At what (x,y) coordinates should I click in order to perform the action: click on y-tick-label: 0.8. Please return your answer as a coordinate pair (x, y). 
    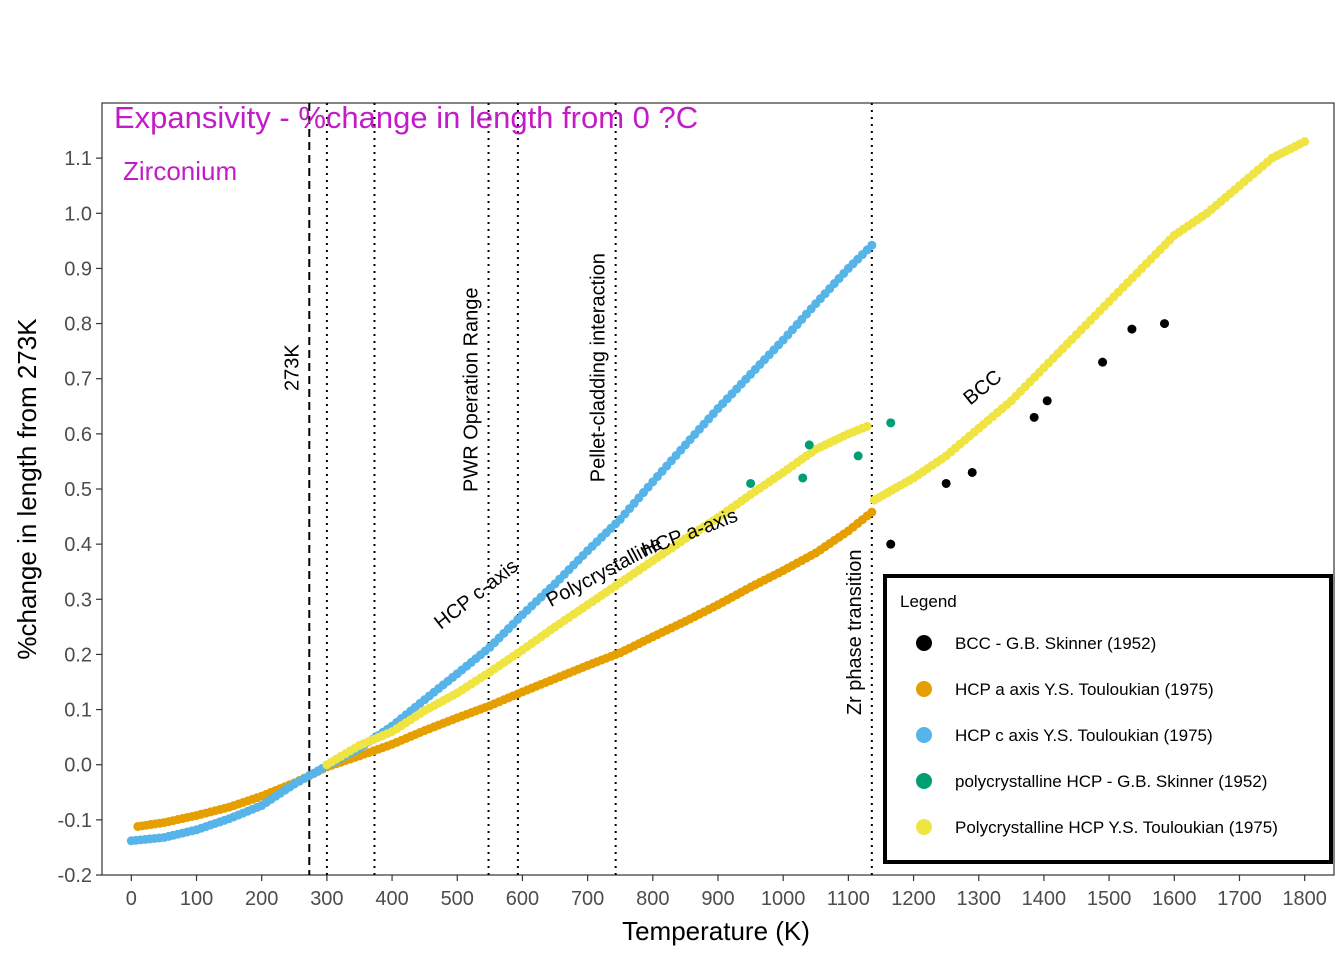
    Looking at the image, I should click on (78, 325).